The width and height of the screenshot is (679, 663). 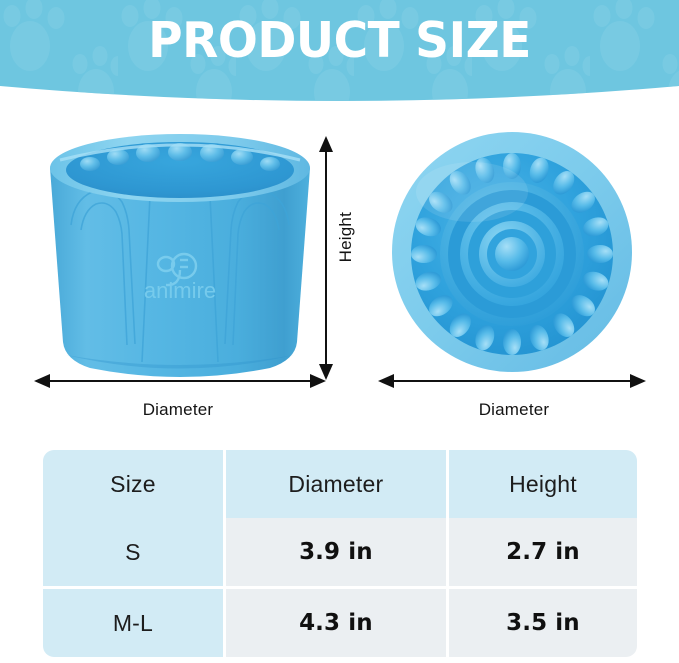 I want to click on column-header-height: Height, so click(x=542, y=484).